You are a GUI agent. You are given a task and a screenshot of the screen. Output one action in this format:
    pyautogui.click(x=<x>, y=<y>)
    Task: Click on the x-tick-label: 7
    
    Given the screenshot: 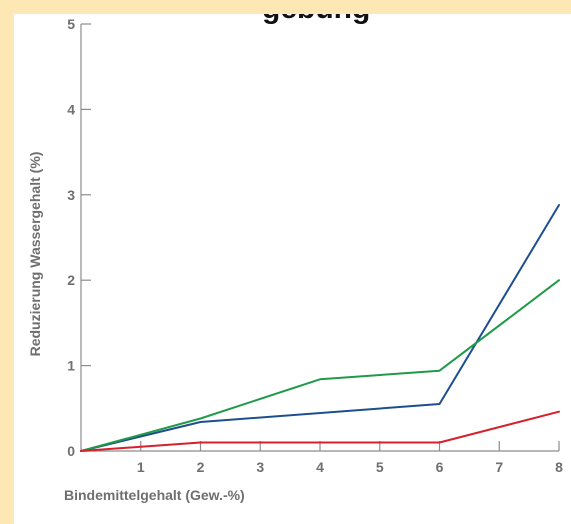 What is the action you would take?
    pyautogui.click(x=499, y=467)
    